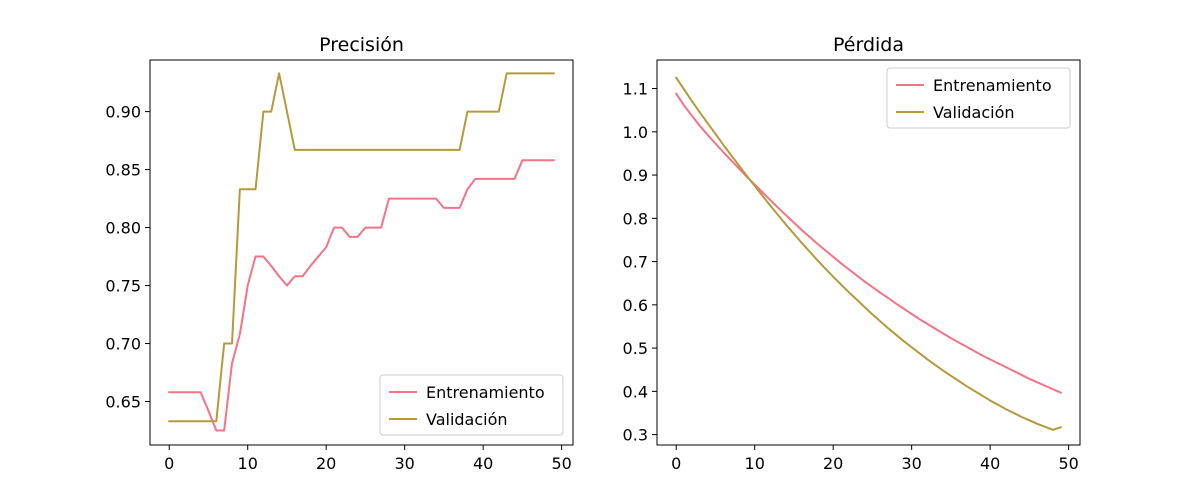 Image resolution: width=1200 pixels, height=500 pixels. I want to click on y-tick-label: 0.4, so click(635, 391).